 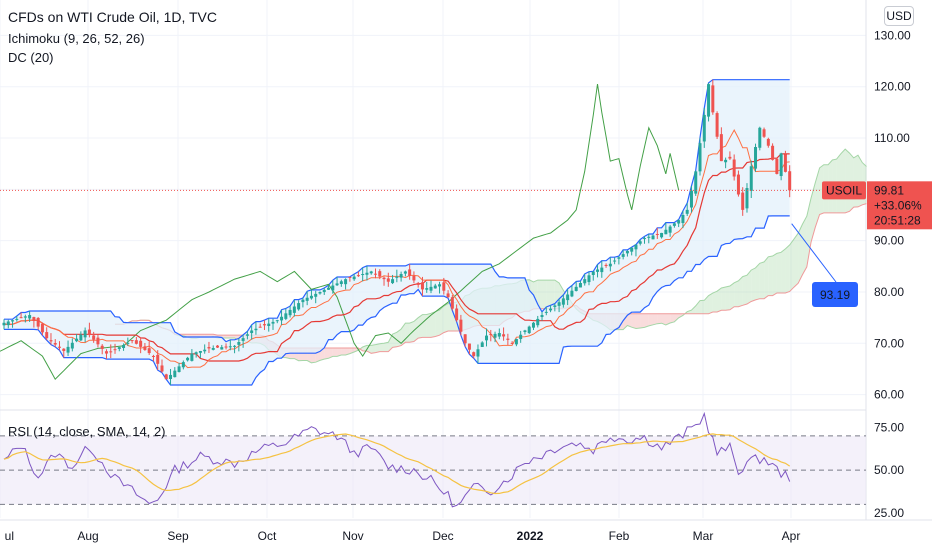 What do you see at coordinates (889, 343) in the screenshot?
I see `price-axis-label: 70.00` at bounding box center [889, 343].